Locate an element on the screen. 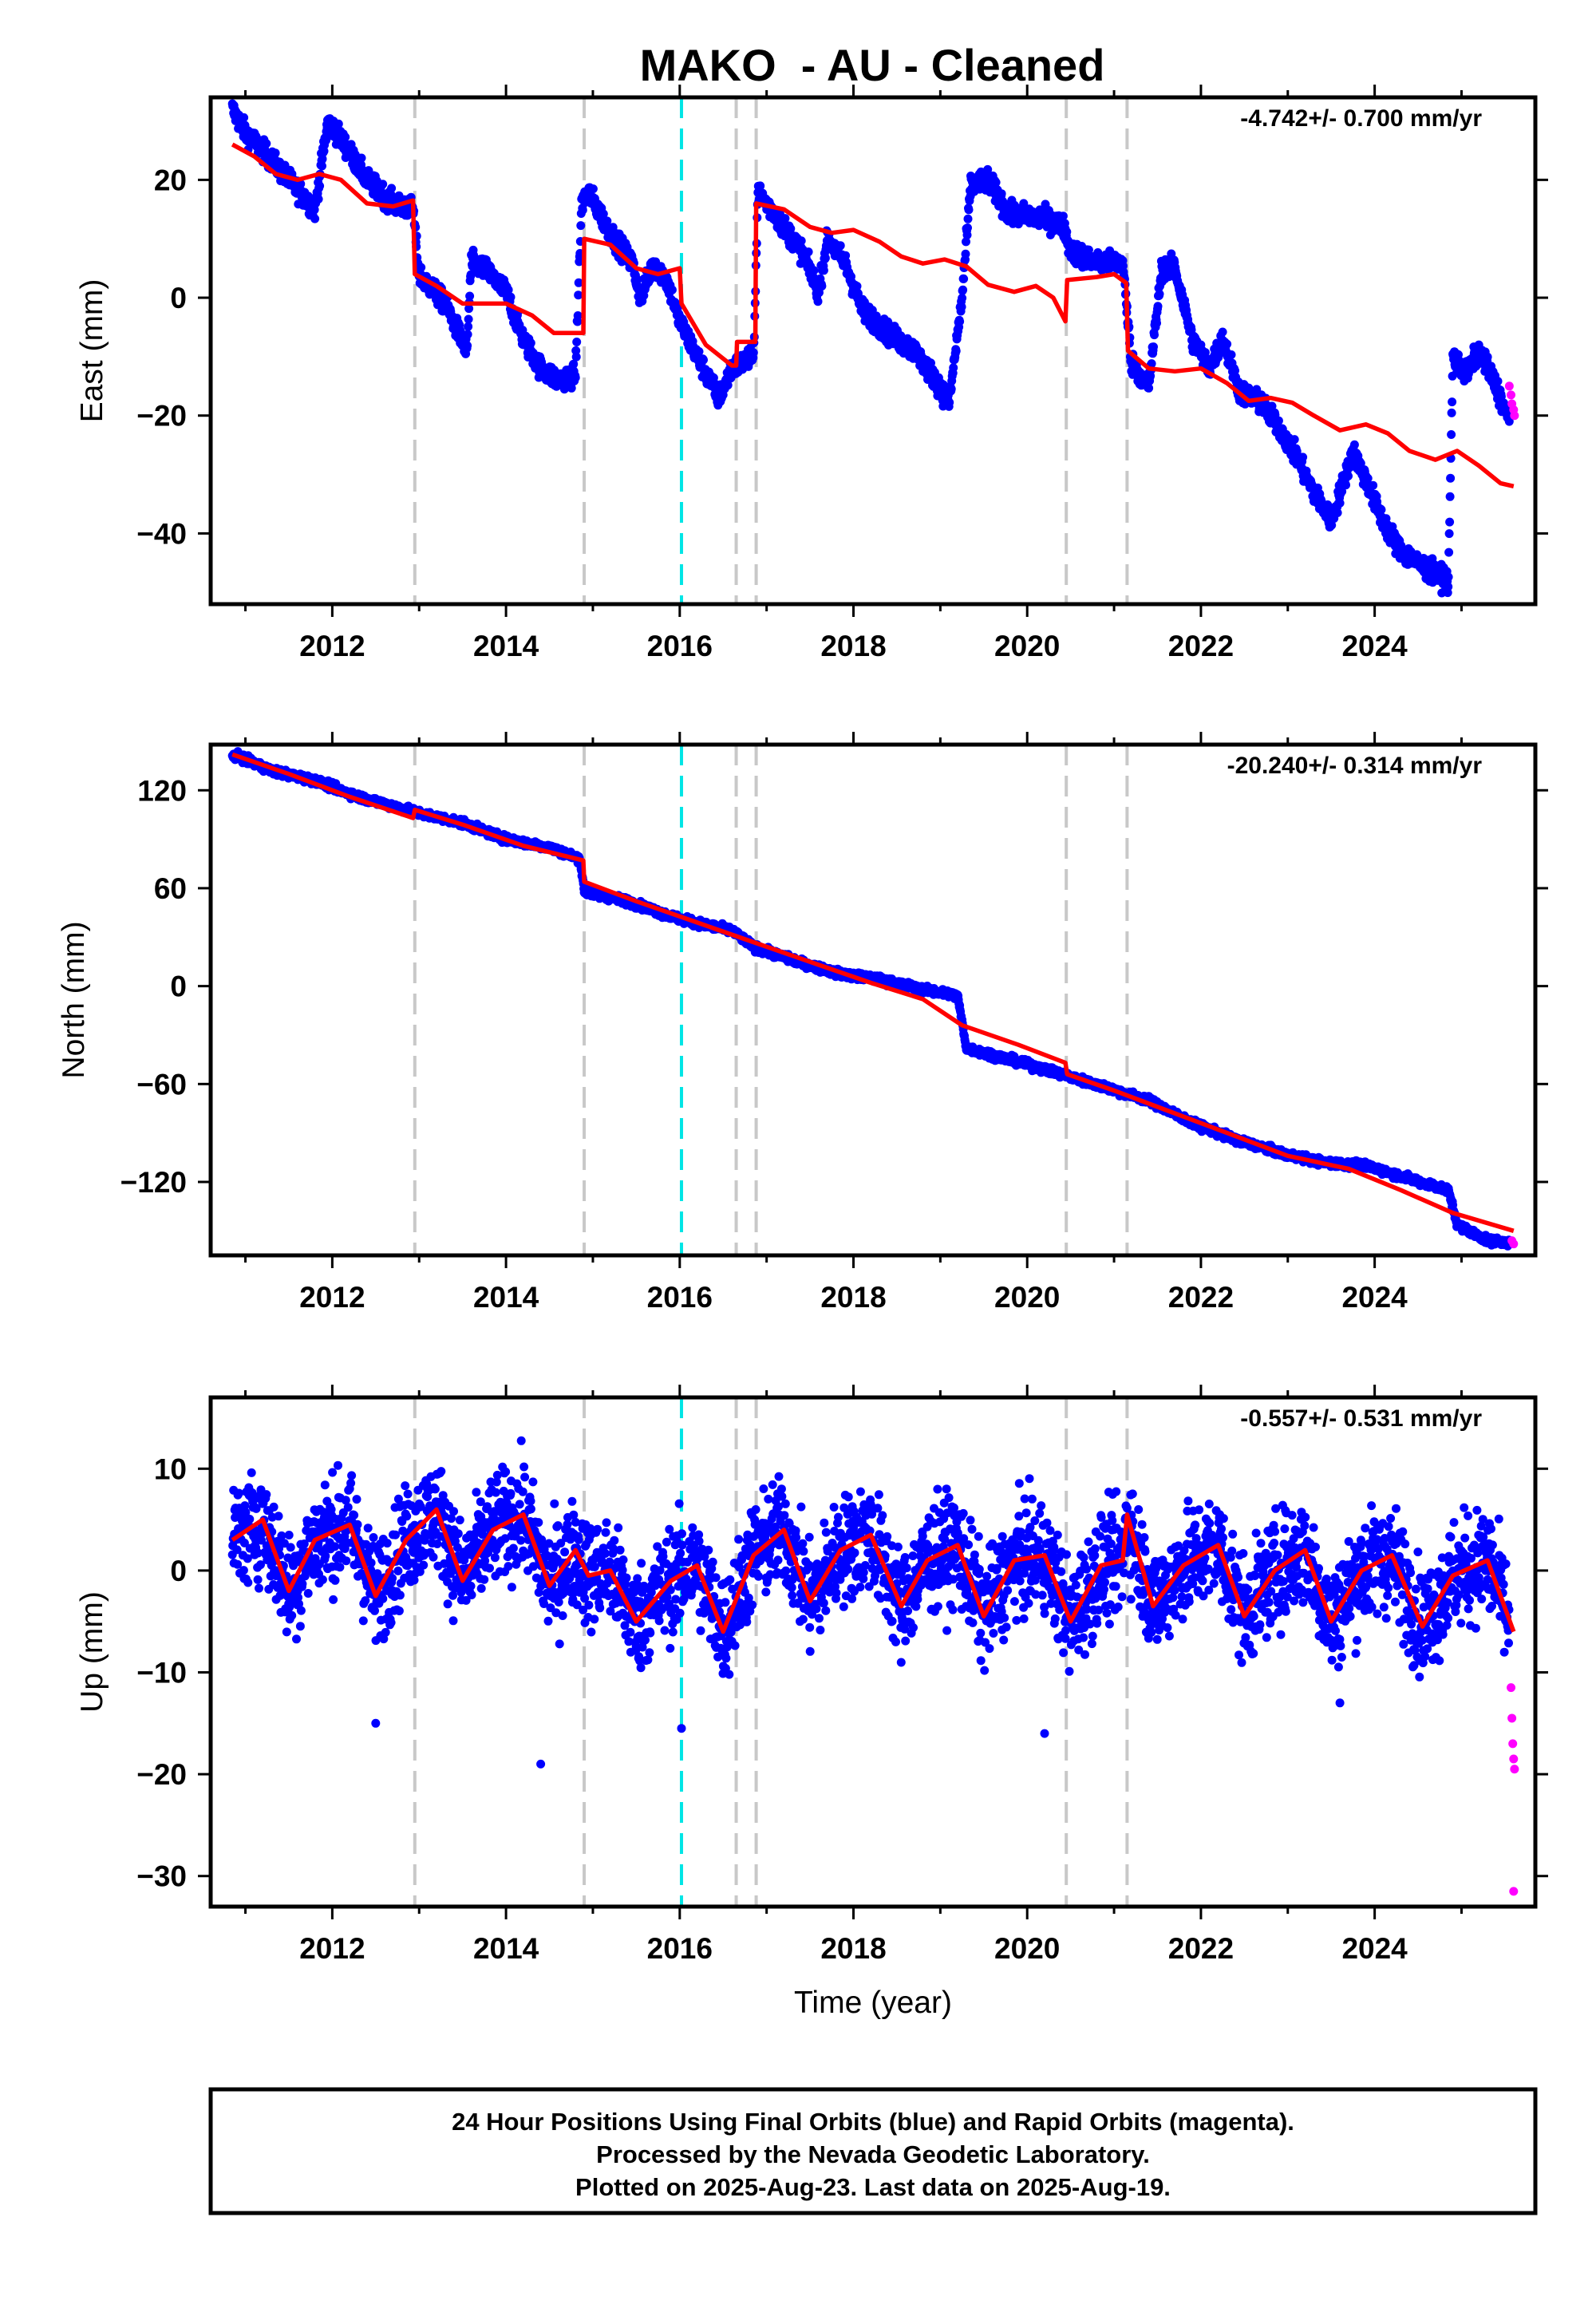 This screenshot has height=2316, width=1596. x-tick-label: 2024 is located at coordinates (1374, 646).